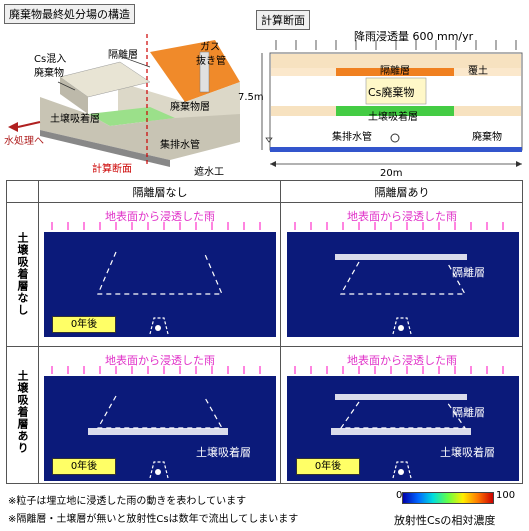 This screenshot has height=531, width=529. I want to click on col-header-with-isolation: 隔離層あり, so click(402, 192).